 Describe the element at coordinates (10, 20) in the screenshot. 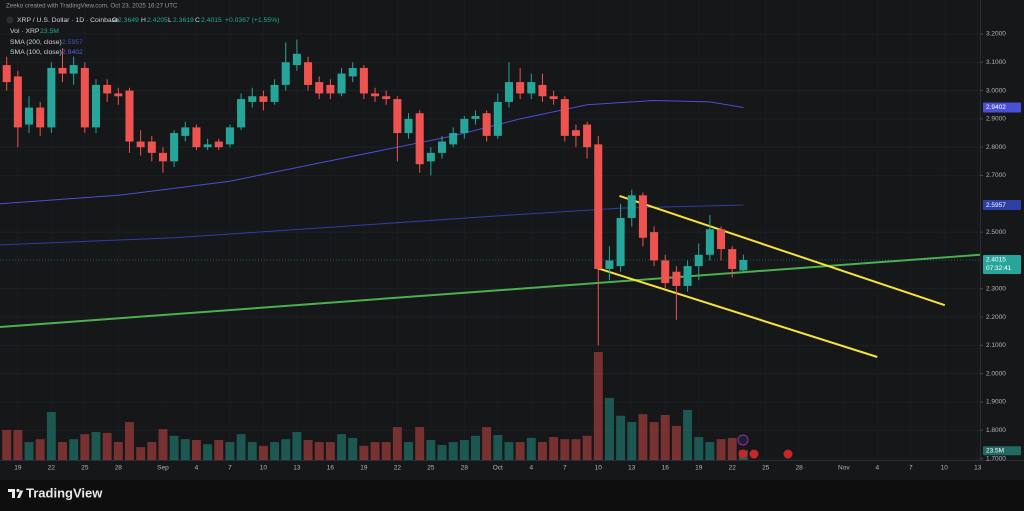

I see `symbol-icon` at that location.